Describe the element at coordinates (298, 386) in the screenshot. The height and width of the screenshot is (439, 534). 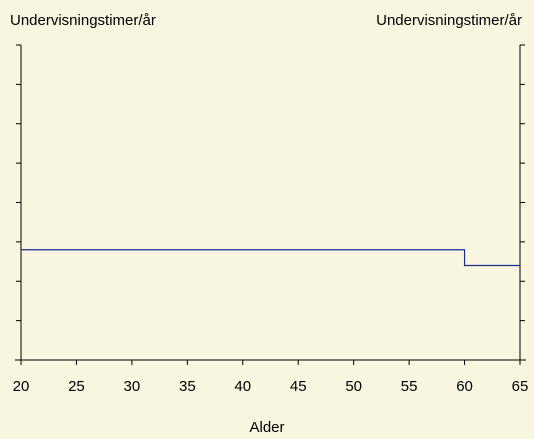
I see `x-tick-label: 45` at that location.